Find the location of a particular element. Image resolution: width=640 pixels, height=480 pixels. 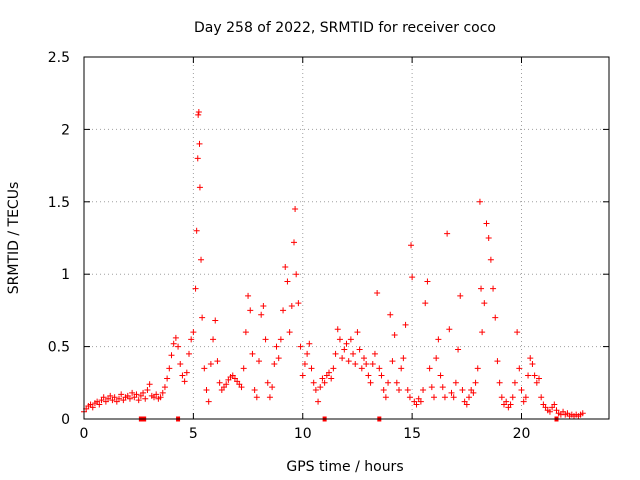

x-tick-label: 10 is located at coordinates (303, 434).